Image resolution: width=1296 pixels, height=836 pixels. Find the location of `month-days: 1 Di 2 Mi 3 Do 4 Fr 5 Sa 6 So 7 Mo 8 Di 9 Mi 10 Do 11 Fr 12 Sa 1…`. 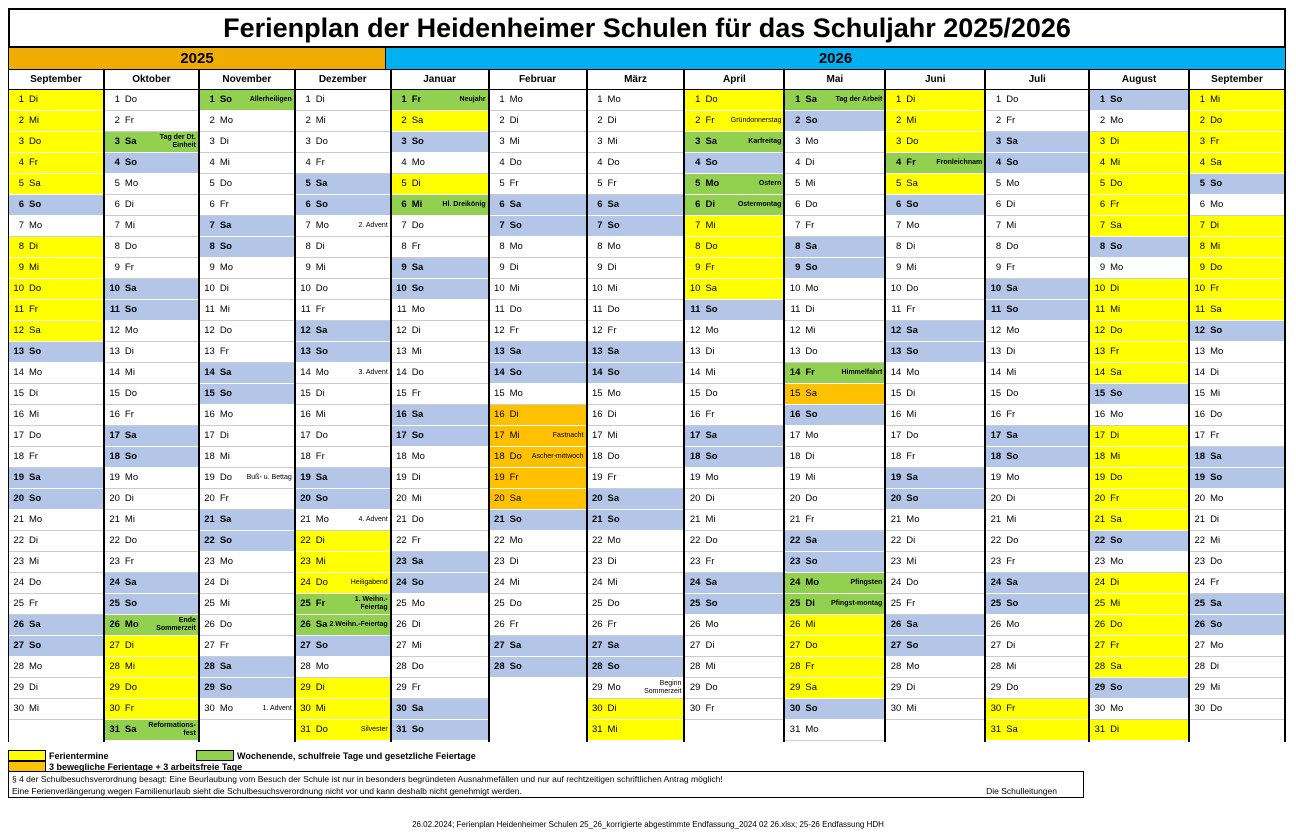

month-days: 1 Di 2 Mi 3 Do 4 Fr 5 Sa 6 So 7 Mo 8 Di 9 Mi 10 Do 11 Fr 12 Sa 1… is located at coordinates (56, 415).